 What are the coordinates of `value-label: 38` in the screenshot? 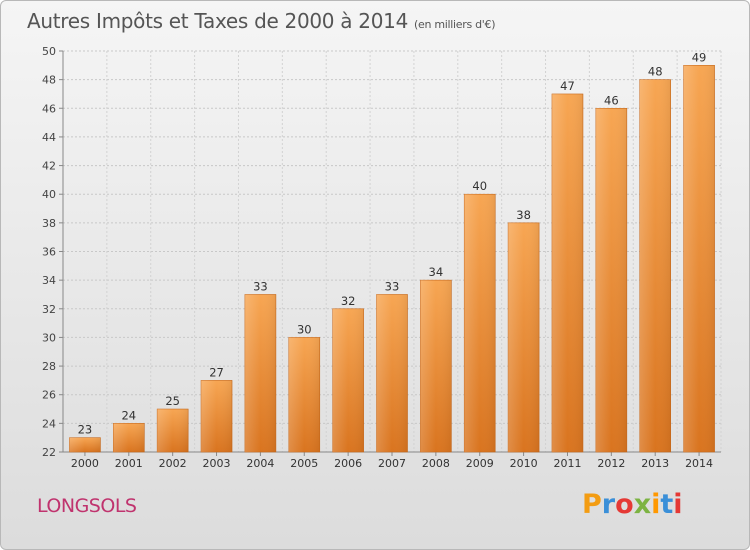 It's located at (523, 215).